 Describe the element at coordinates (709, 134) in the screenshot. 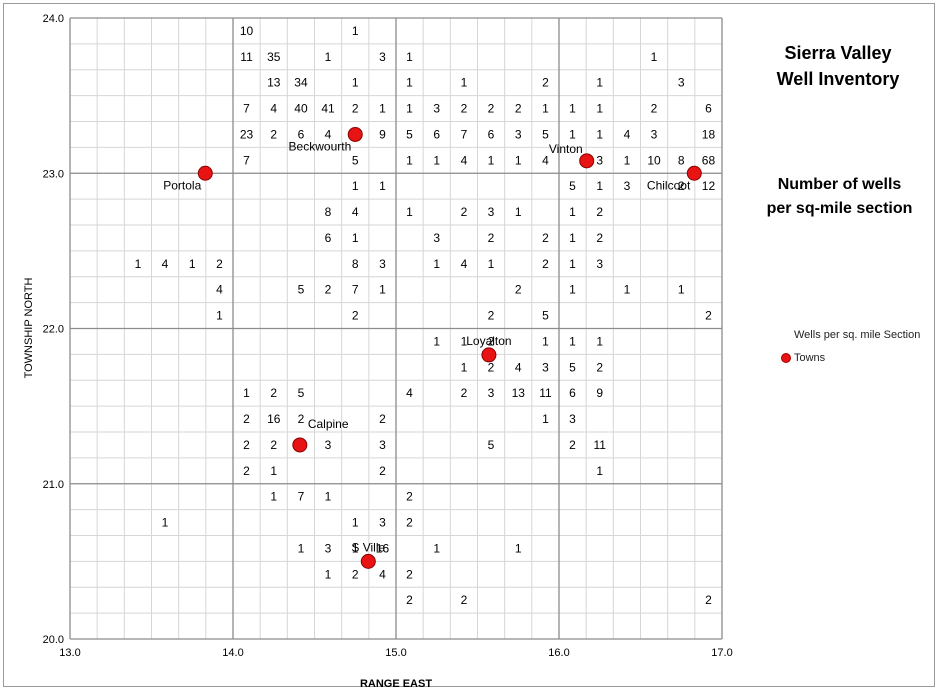

I see `well-count-label: 18` at that location.